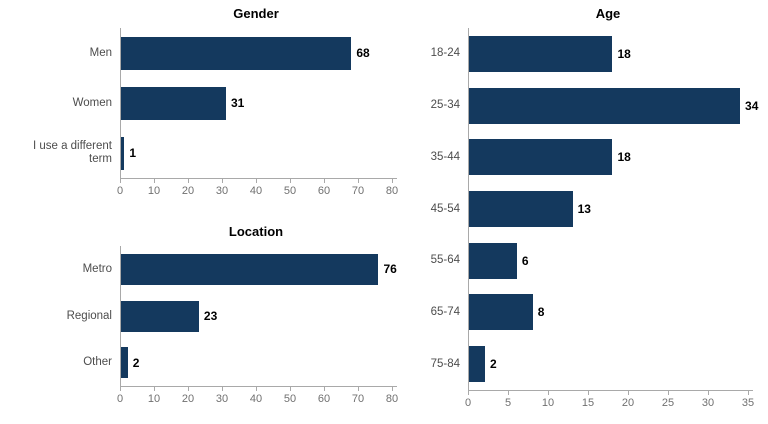  I want to click on category-label: Metro, so click(97, 268).